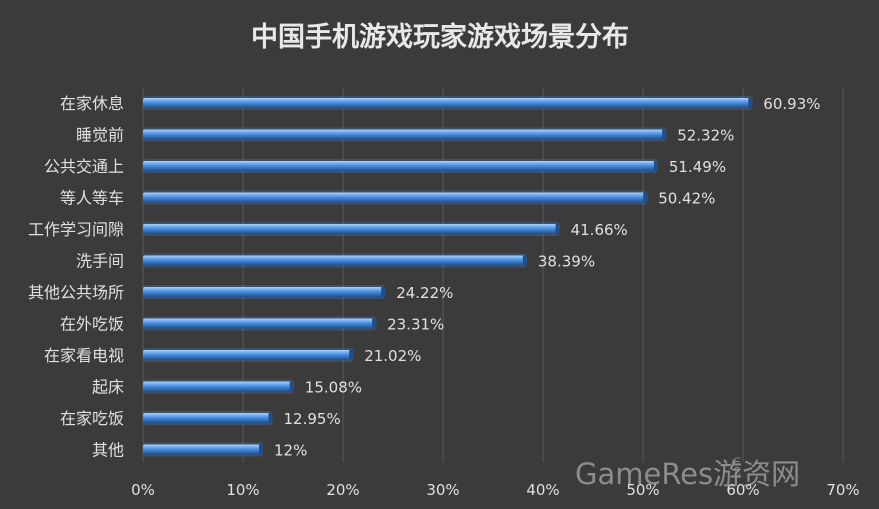 The width and height of the screenshot is (879, 509). Describe the element at coordinates (842, 490) in the screenshot. I see `x-tick-label: 70%` at that location.